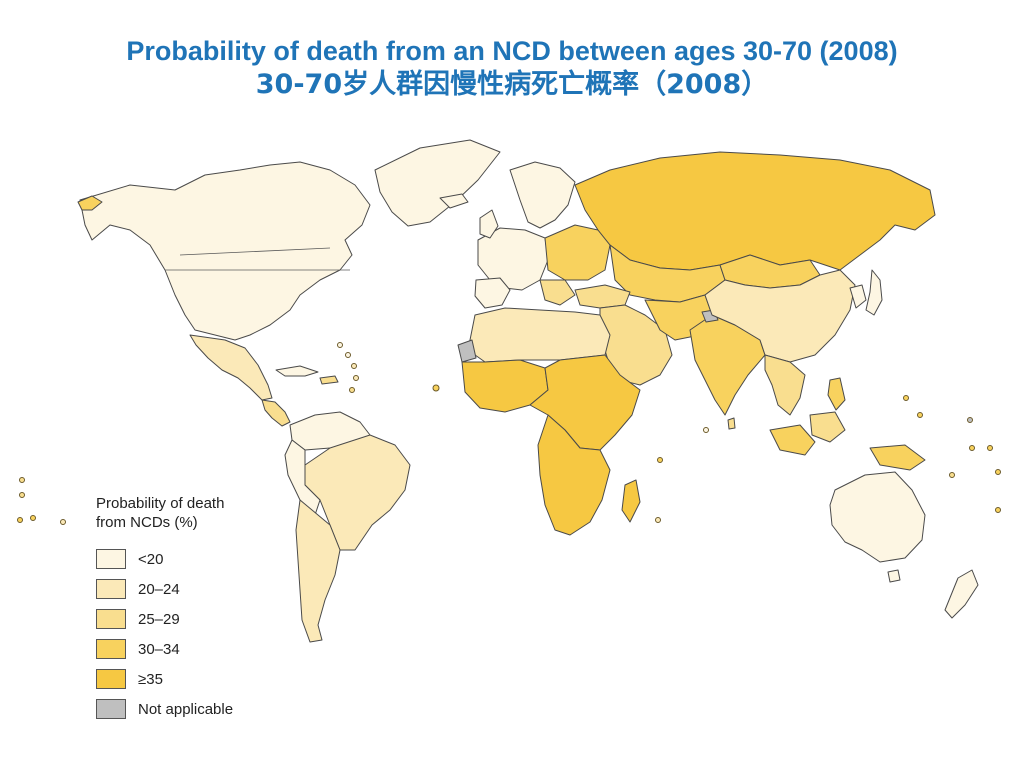  What do you see at coordinates (196, 559) in the screenshot?
I see `legend-item-lt20: <20` at bounding box center [196, 559].